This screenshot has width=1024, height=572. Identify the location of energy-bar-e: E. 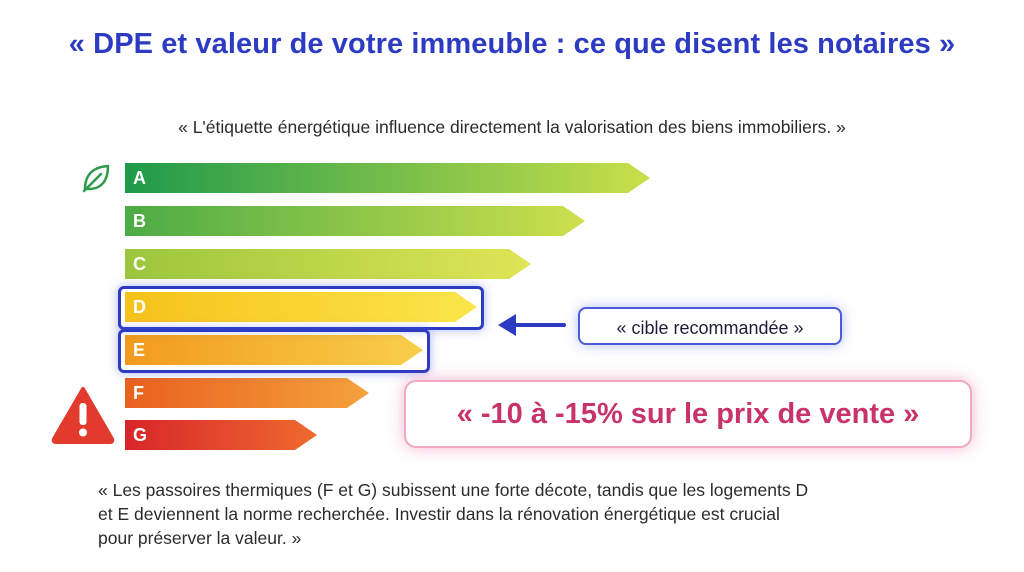
(274, 350).